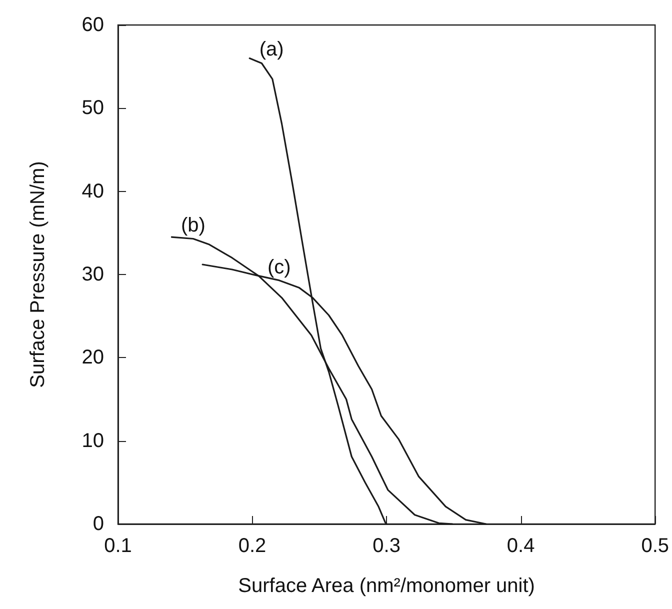 The width and height of the screenshot is (672, 609). I want to click on x-tick-label: 0.4, so click(520, 546).